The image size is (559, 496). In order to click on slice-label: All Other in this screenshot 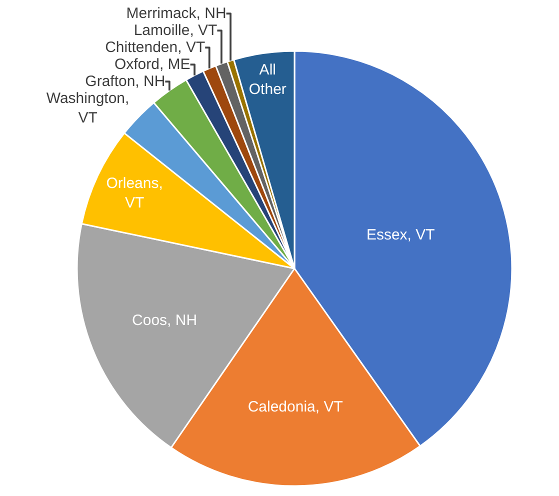, I will do `click(267, 80)`.